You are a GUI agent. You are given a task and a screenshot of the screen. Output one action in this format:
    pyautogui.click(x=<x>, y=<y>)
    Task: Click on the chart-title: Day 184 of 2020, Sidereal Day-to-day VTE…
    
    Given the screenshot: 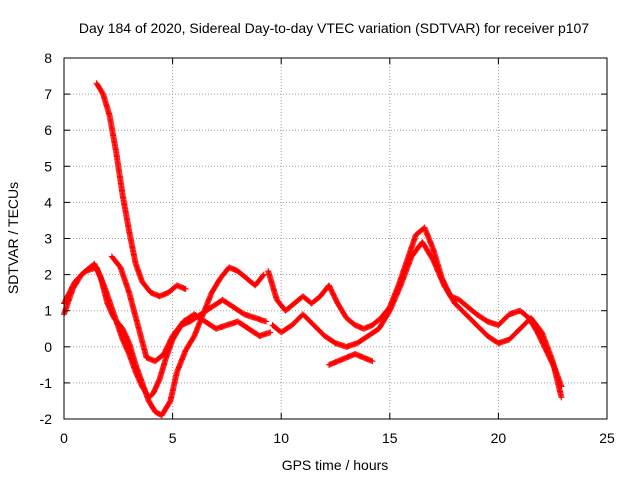 What is the action you would take?
    pyautogui.click(x=334, y=28)
    